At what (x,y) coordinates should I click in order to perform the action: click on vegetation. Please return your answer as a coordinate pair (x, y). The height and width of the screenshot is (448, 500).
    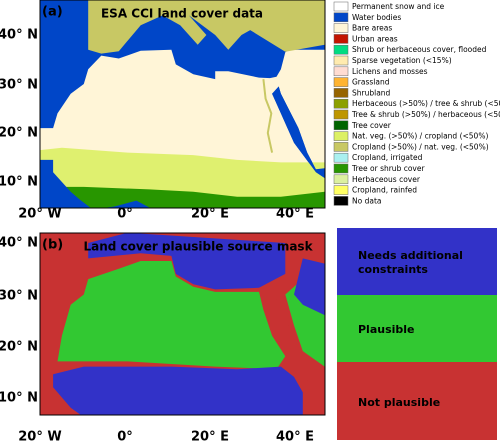
    Looking at the image, I should click on (182, 197).